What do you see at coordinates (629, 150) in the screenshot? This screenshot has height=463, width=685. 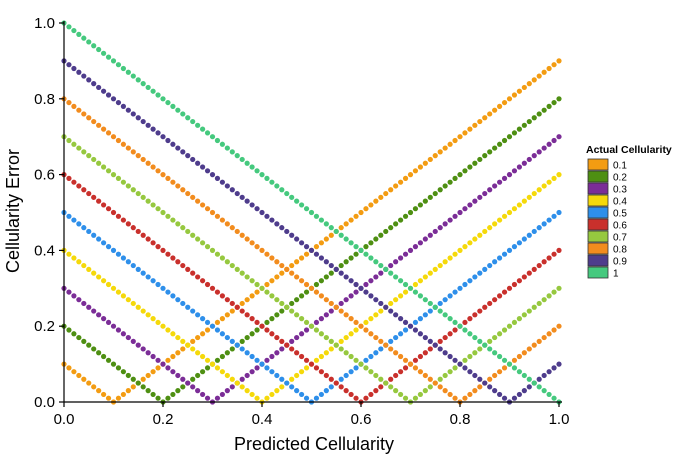 I see `legend-title: Actual Cellularity` at bounding box center [629, 150].